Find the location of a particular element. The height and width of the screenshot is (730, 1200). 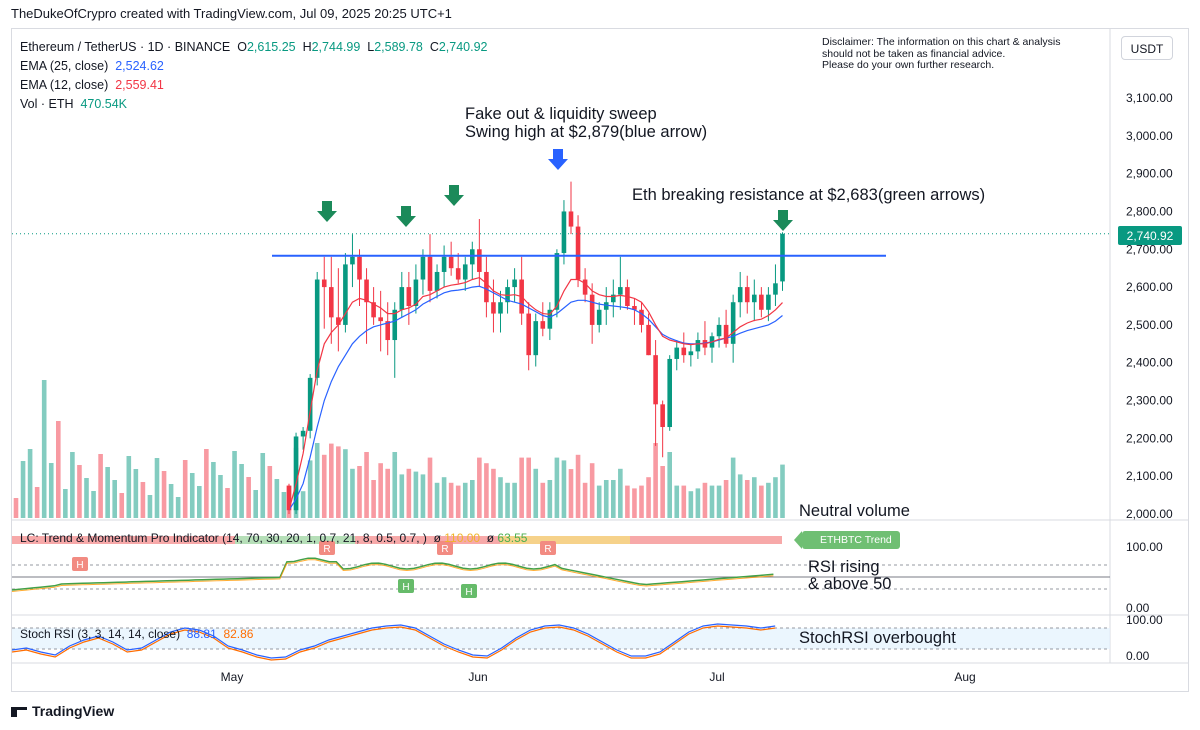

stoch-d-line is located at coordinates (393, 643).